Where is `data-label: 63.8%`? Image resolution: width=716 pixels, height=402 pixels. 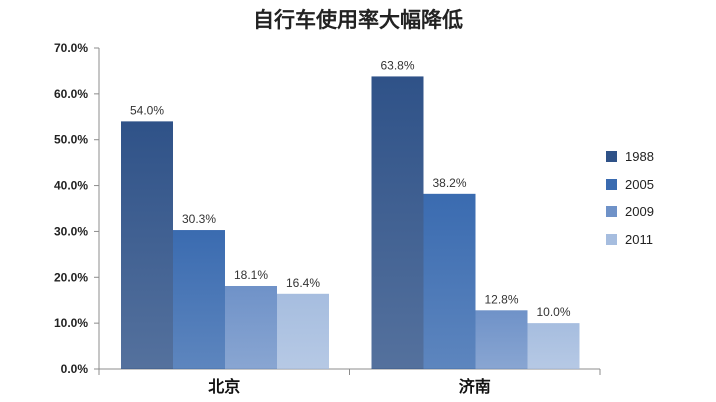
data-label: 63.8% is located at coordinates (397, 65).